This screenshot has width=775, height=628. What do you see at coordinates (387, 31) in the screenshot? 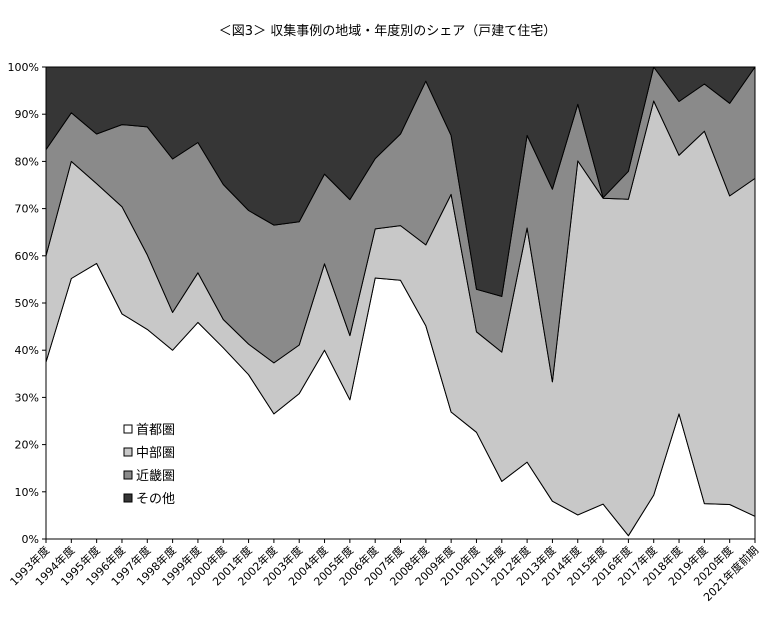
I see `chart-title: ＜図3＞ 収集事例の地域・年度別のシェア（戸建て住宅）` at bounding box center [387, 31].